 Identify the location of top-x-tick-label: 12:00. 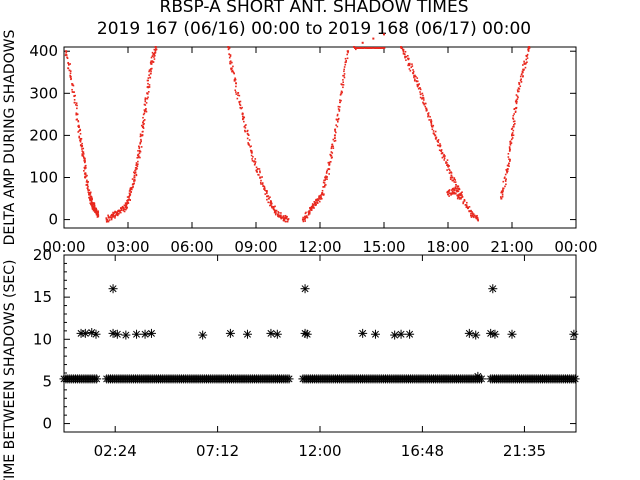
(319, 247).